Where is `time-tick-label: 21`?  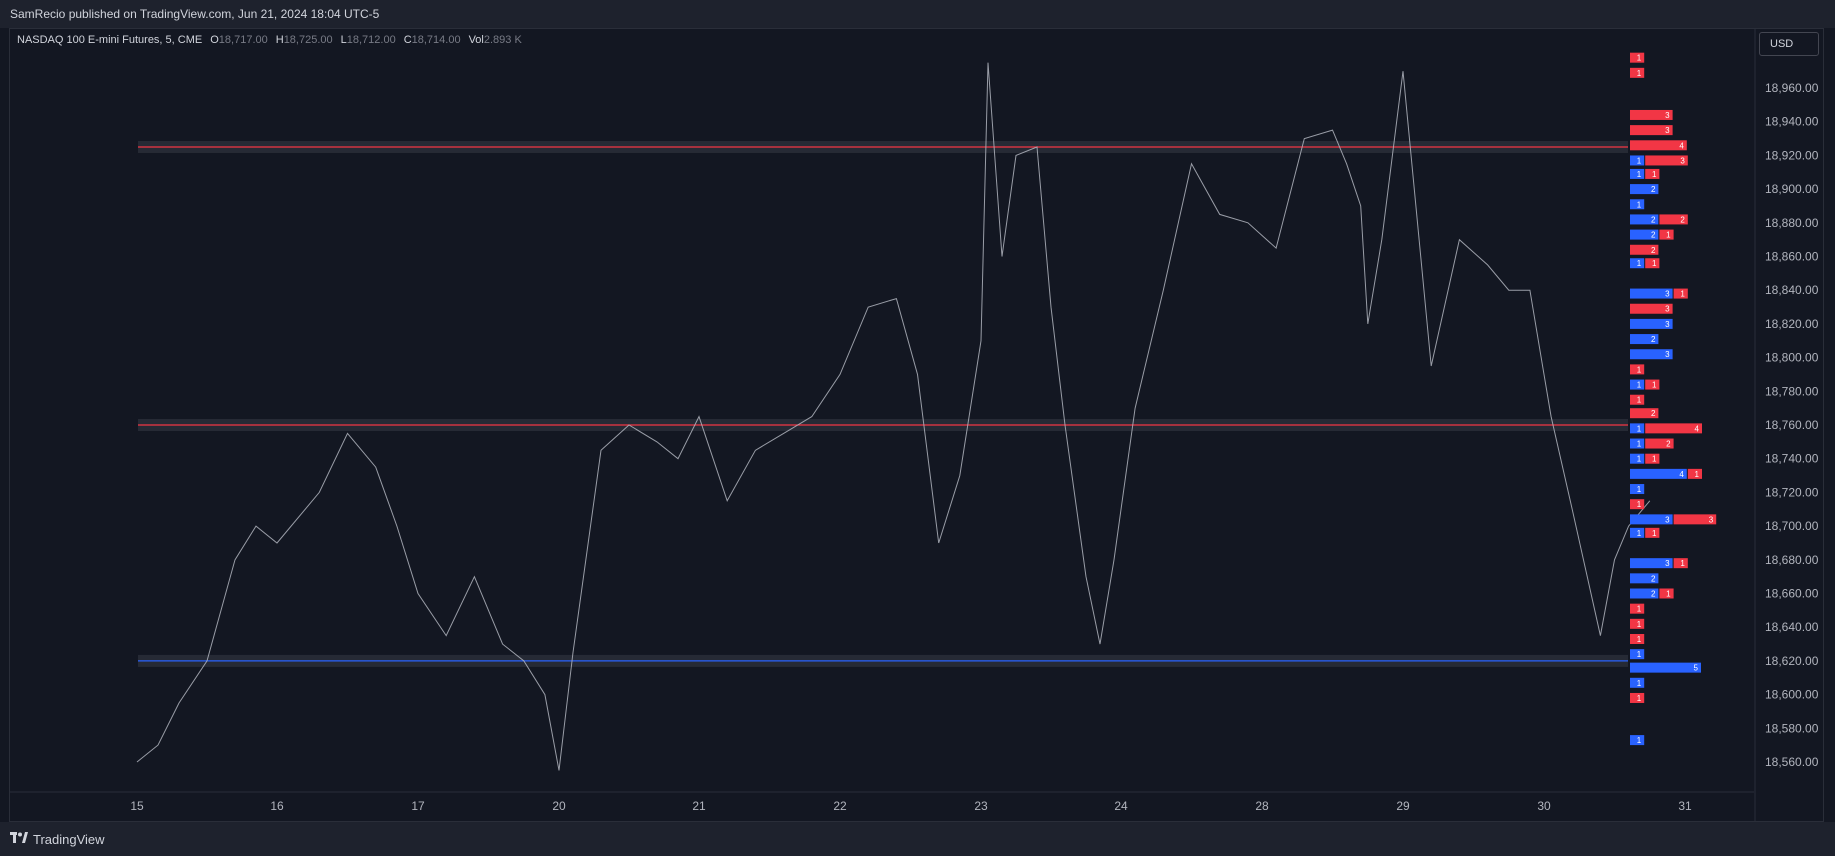
time-tick-label: 21 is located at coordinates (699, 806).